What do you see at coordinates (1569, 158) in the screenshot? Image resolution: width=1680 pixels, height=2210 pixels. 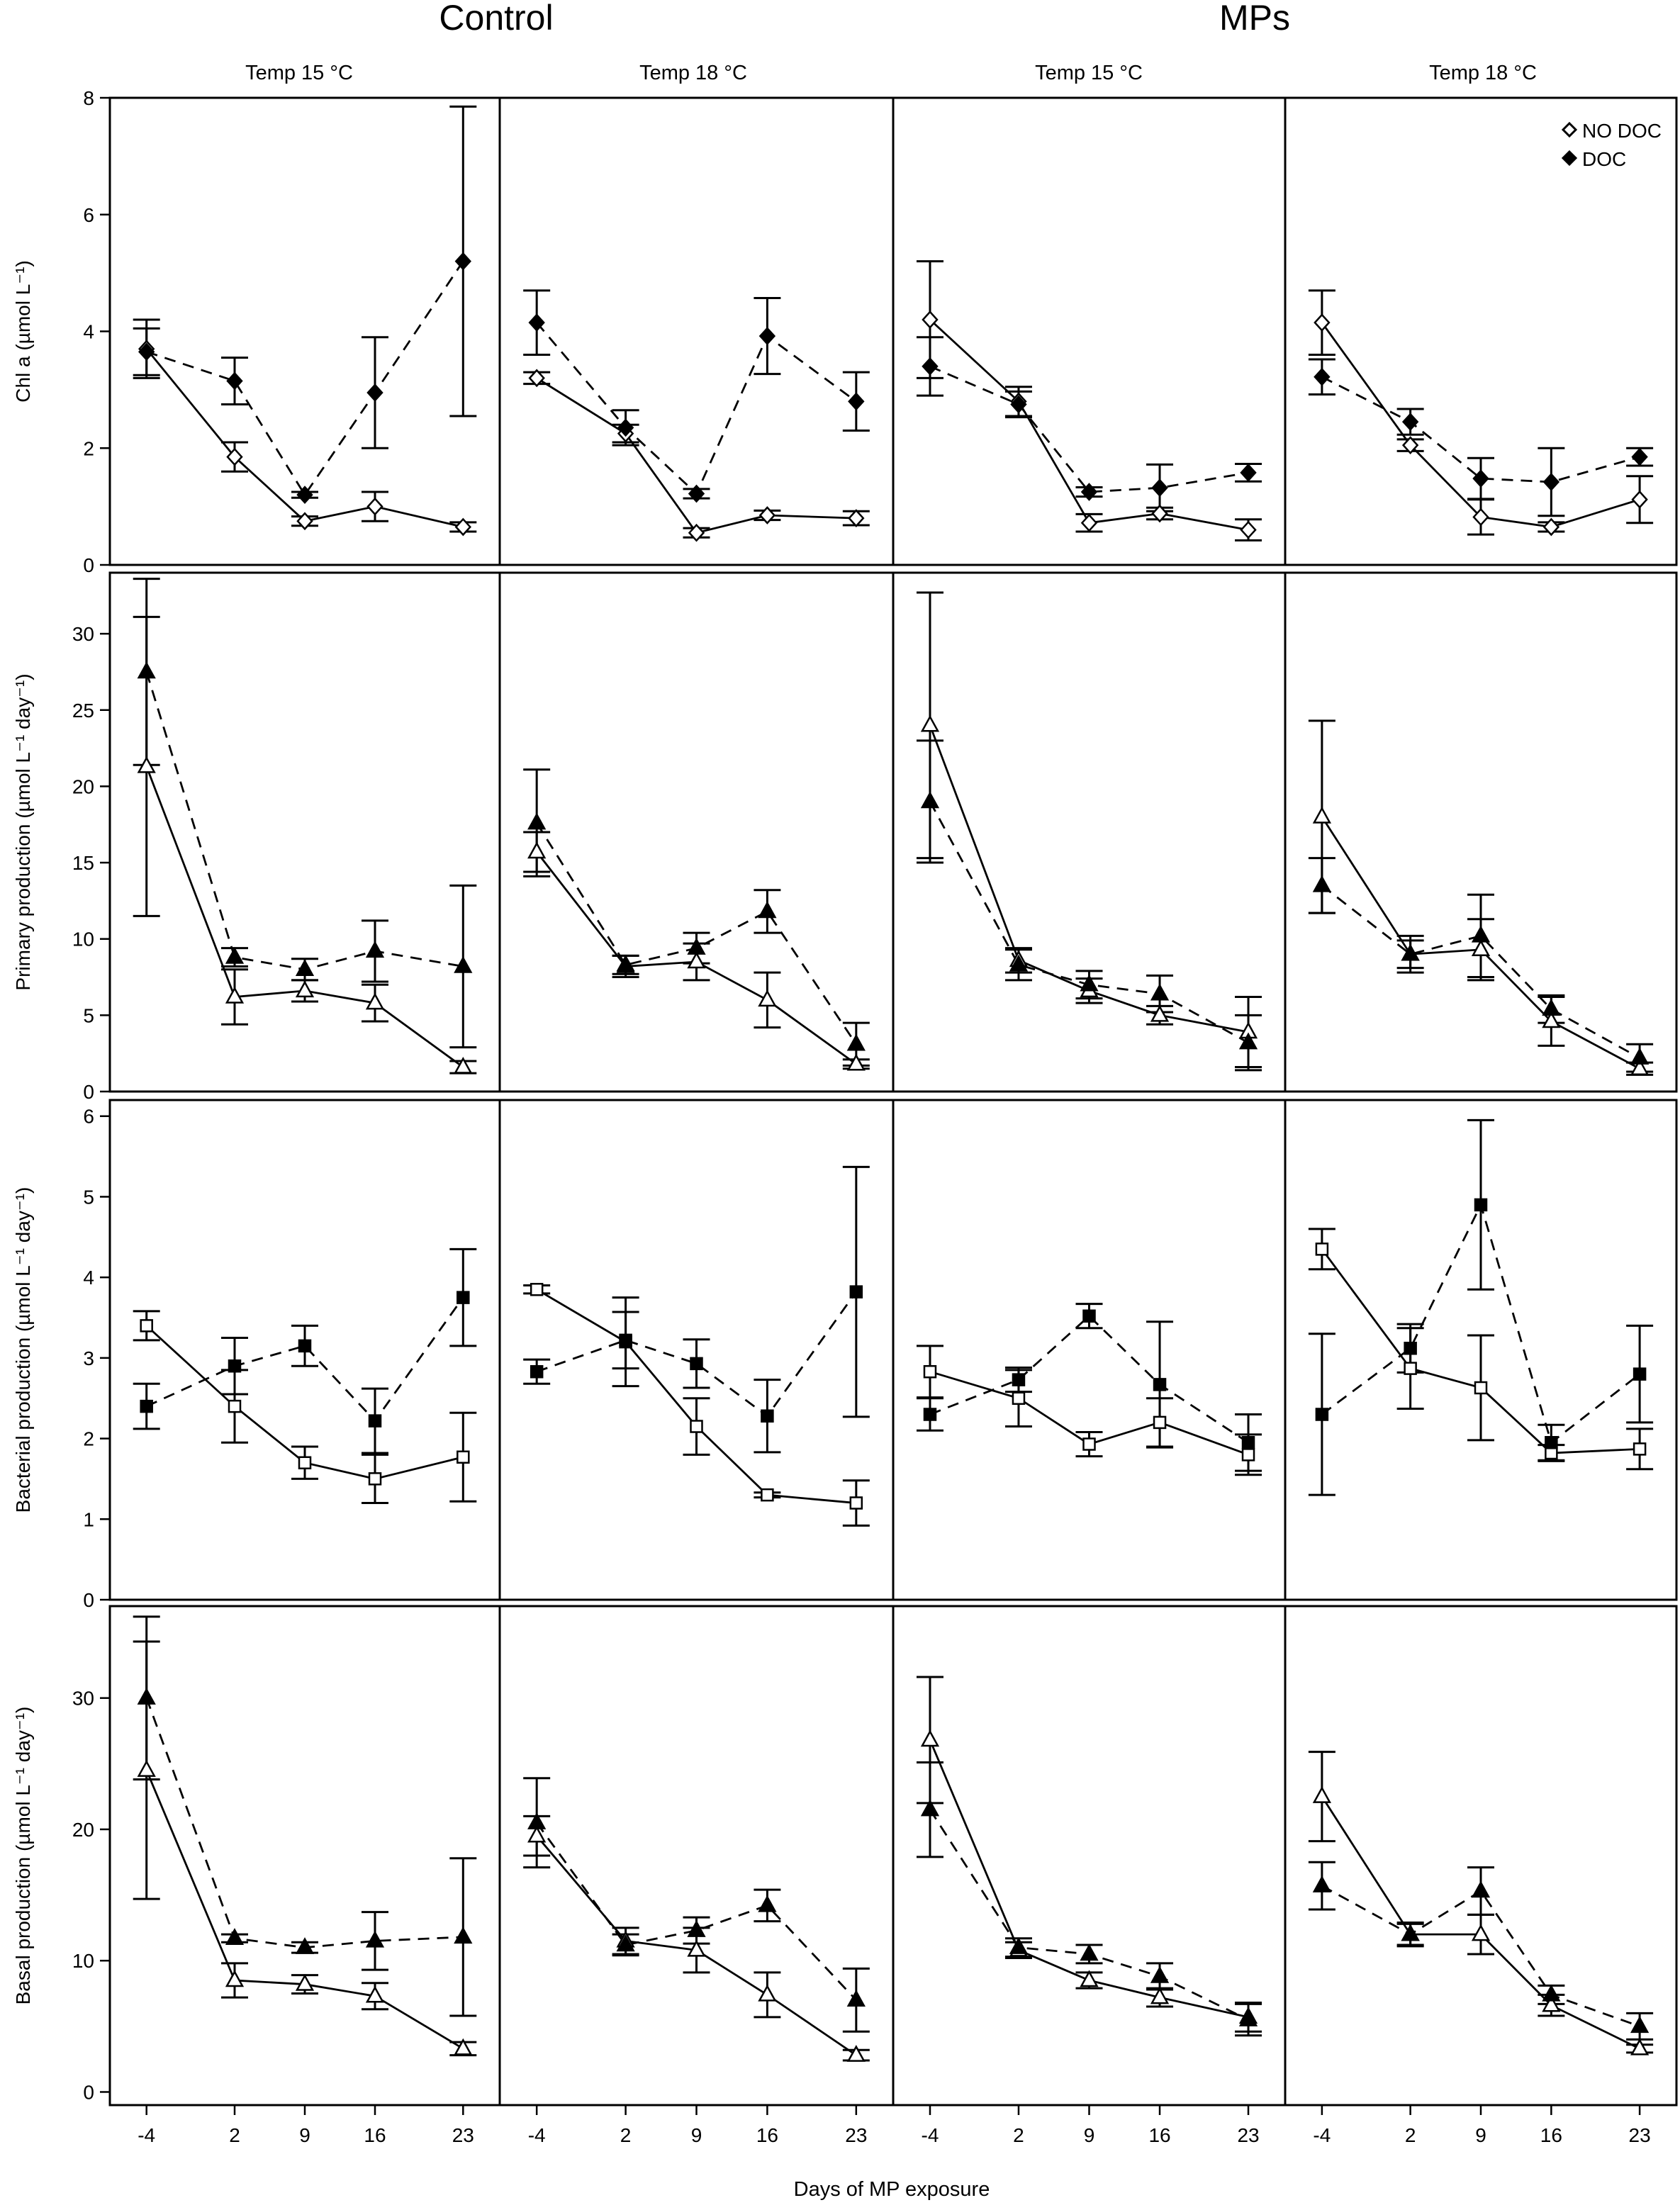 I see `legend-filled-diamond-icon` at bounding box center [1569, 158].